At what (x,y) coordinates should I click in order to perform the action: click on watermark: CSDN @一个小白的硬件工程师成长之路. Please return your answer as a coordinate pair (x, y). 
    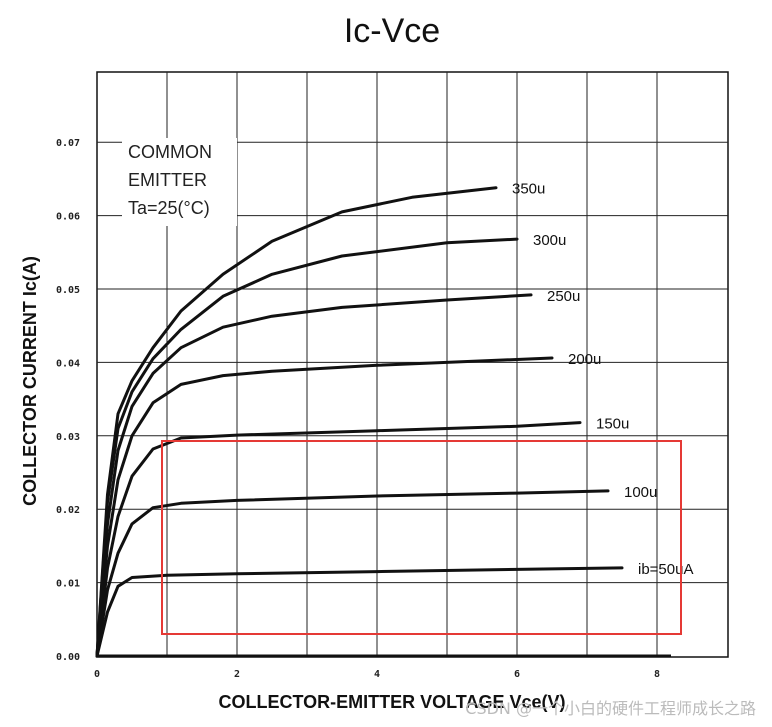
    Looking at the image, I should click on (610, 708).